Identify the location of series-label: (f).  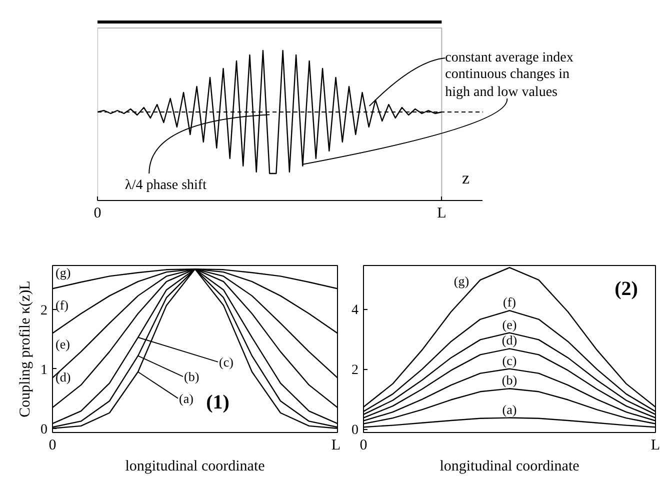
(509, 302).